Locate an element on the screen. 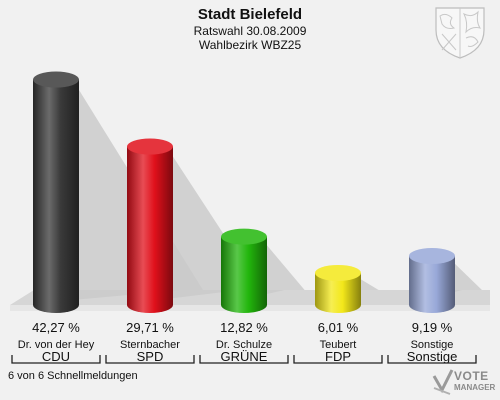  chart-district: Wahlbezirk WBZ25 is located at coordinates (250, 45).